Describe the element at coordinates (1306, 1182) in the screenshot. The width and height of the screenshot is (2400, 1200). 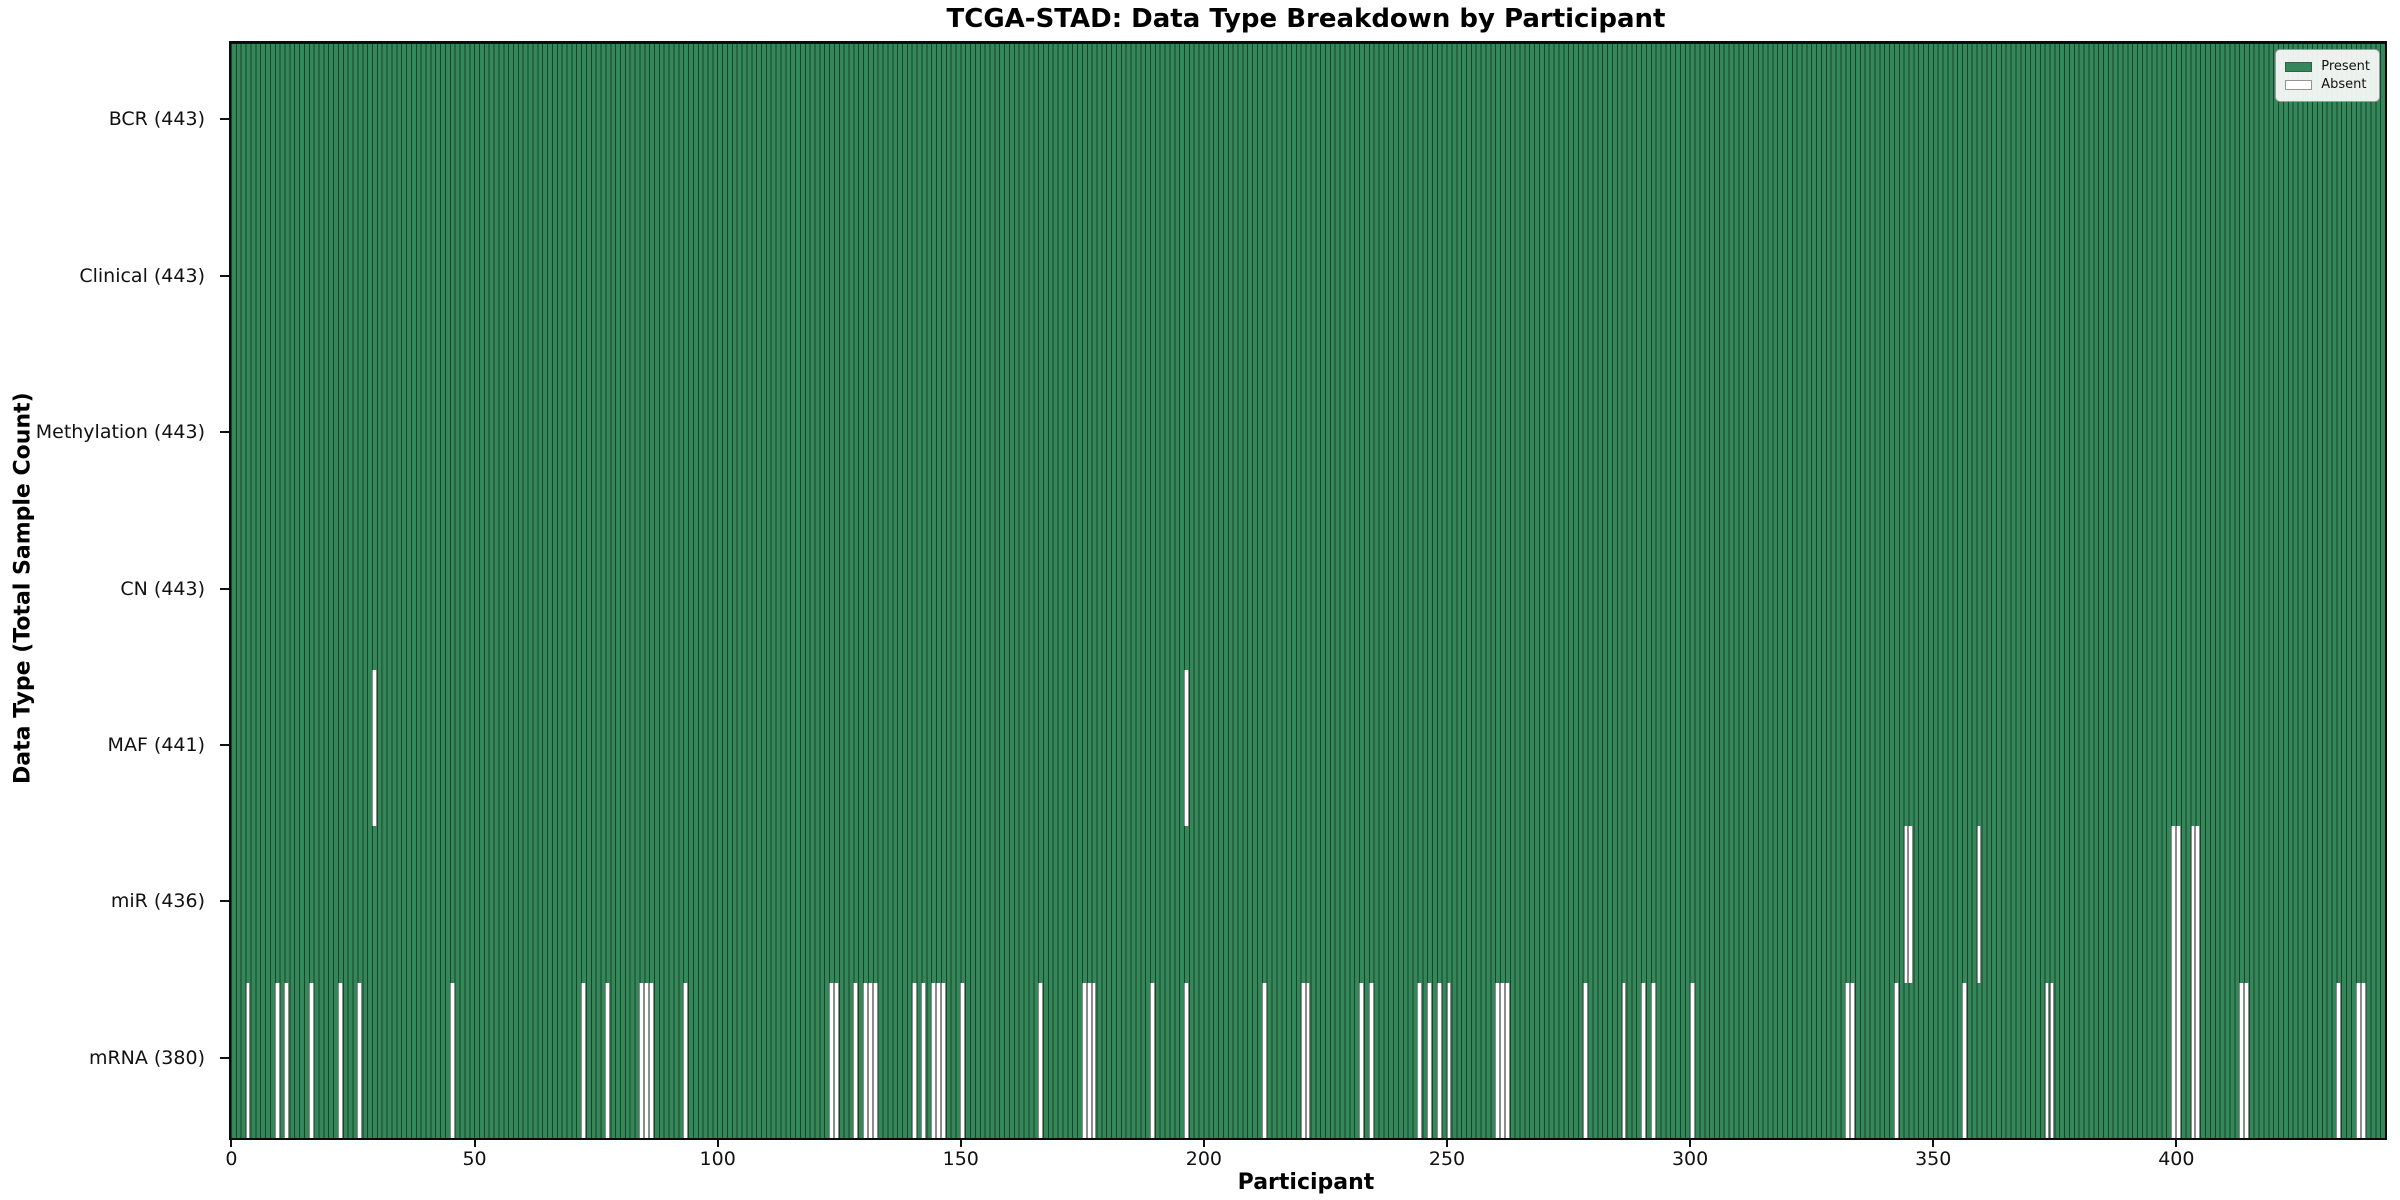
I see `x-axis-label: Participant` at that location.